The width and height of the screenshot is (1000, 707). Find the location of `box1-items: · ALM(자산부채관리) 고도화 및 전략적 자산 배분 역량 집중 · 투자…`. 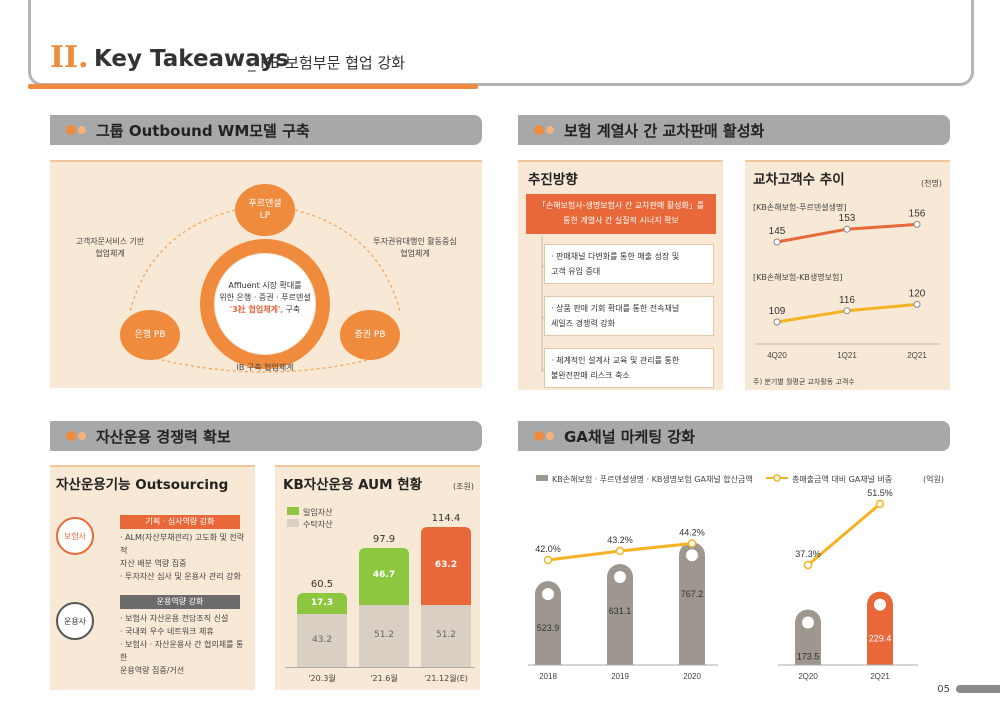

box1-items: · ALM(자산부채관리) 고도화 및 전략적 자산 배분 역량 집중 · 투자… is located at coordinates (182, 557).